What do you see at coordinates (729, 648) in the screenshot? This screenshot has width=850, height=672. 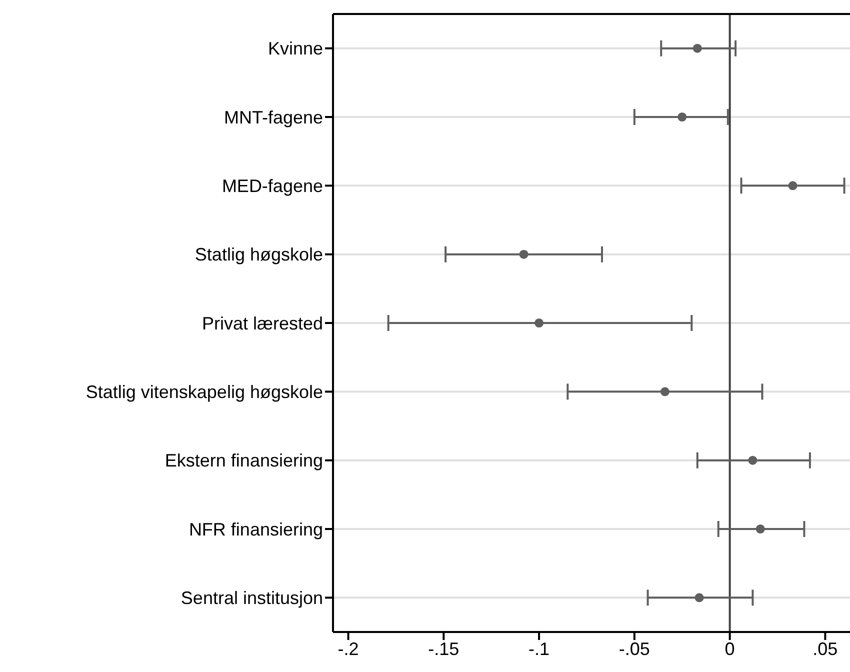 I see `x-tick-label: 0` at bounding box center [729, 648].